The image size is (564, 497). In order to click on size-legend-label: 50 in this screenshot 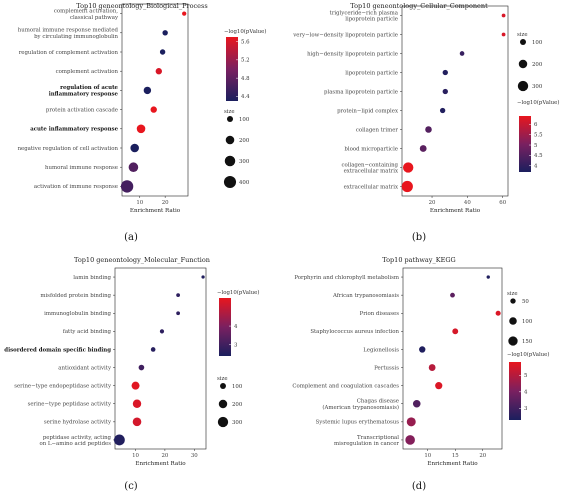, I will do `click(525, 302)`.